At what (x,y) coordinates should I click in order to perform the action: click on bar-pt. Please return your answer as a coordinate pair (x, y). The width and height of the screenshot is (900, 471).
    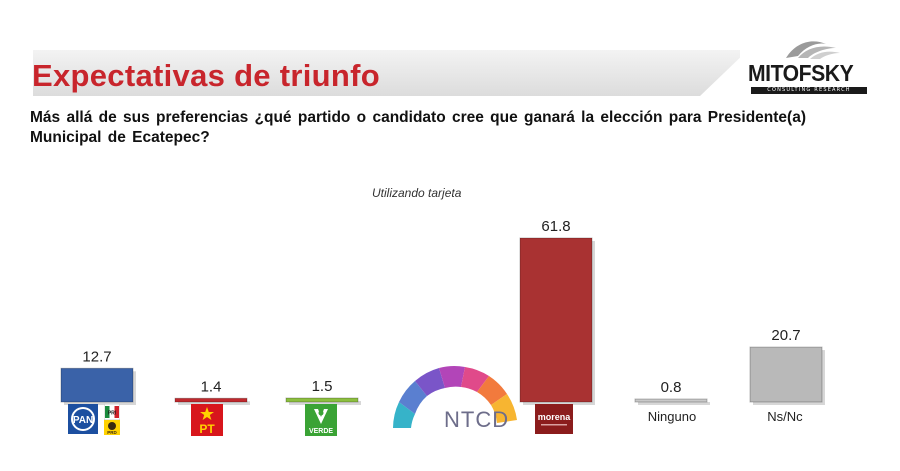
    Looking at the image, I should click on (211, 400).